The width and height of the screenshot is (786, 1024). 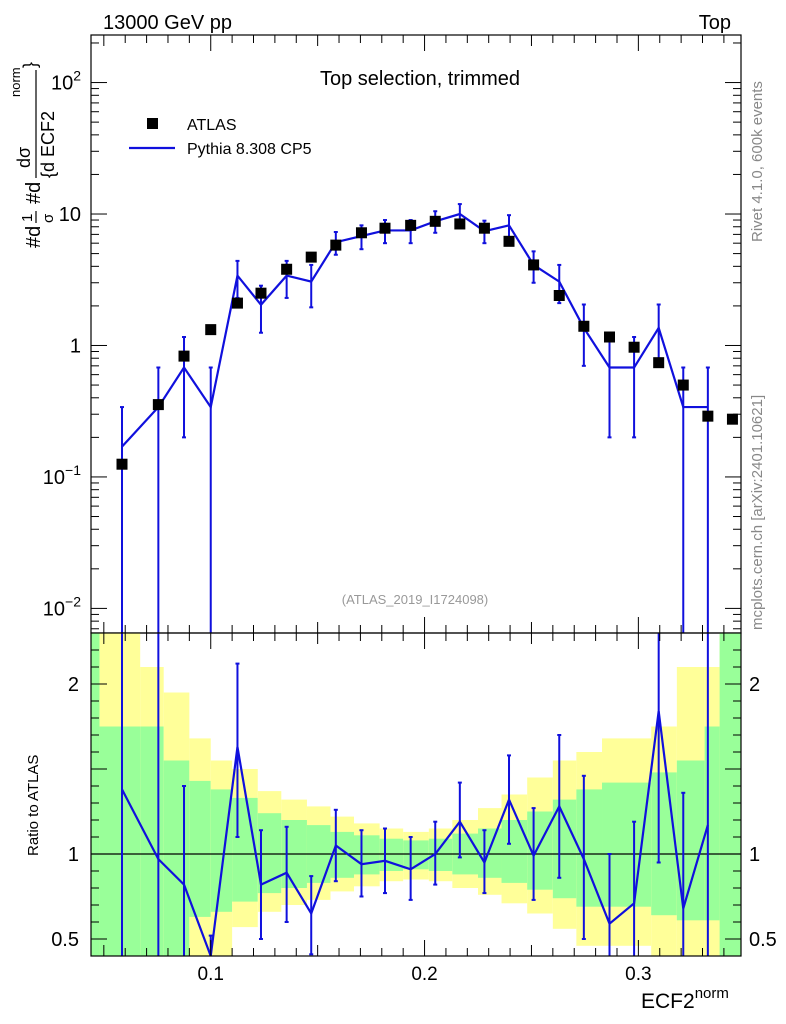 I want to click on ylabel-close: }, so click(x=30, y=65).